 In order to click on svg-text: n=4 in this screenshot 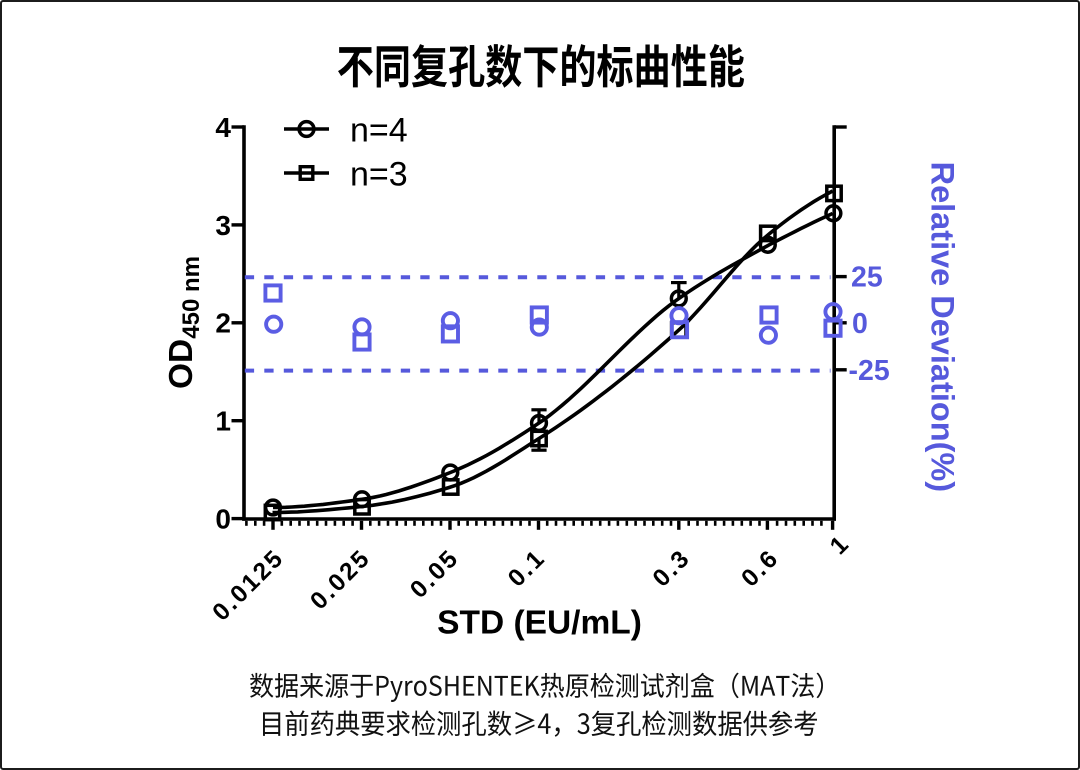, I will do `click(379, 131)`.